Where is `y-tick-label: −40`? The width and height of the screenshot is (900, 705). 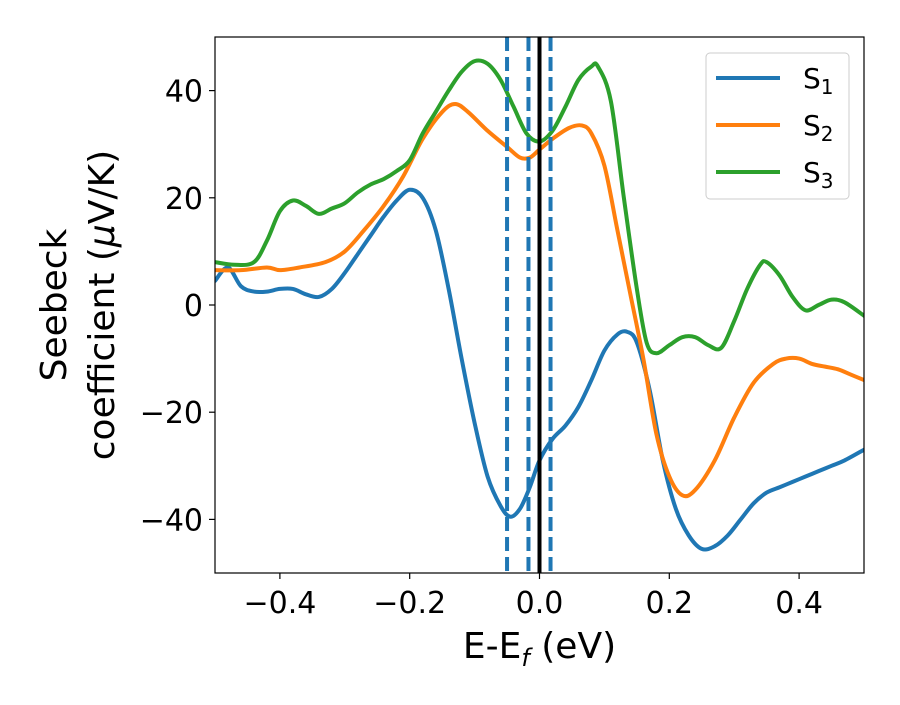
y-tick-label: −40 is located at coordinates (171, 520).